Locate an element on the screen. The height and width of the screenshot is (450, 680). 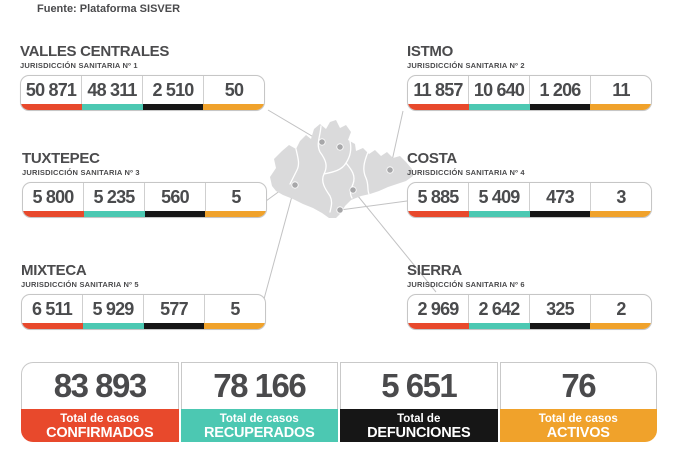
confirmed-count: 6 511 is located at coordinates (52, 309).